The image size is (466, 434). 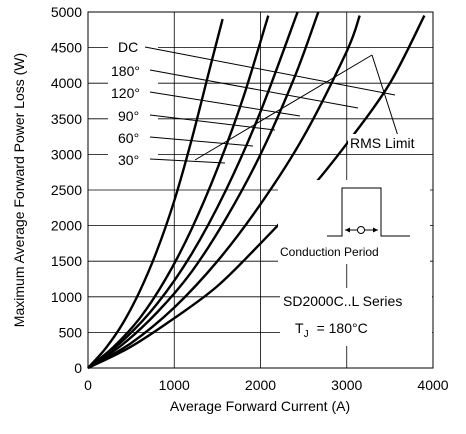 I want to click on curve-label-60: 60°, so click(x=128, y=138).